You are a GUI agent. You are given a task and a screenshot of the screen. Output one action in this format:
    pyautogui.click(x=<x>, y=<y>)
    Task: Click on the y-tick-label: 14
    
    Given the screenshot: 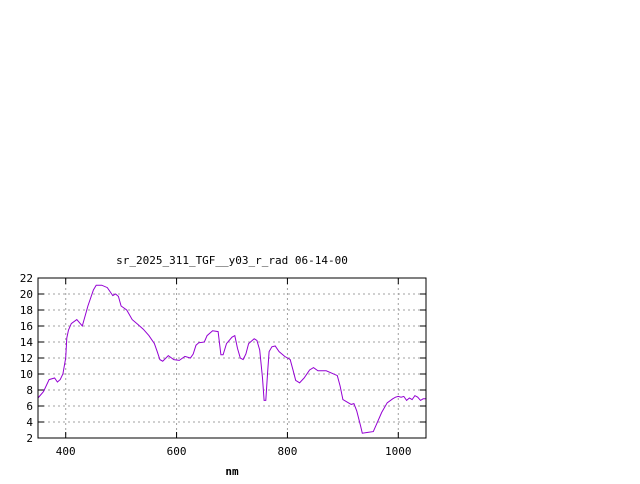 What is the action you would take?
    pyautogui.click(x=27, y=342)
    